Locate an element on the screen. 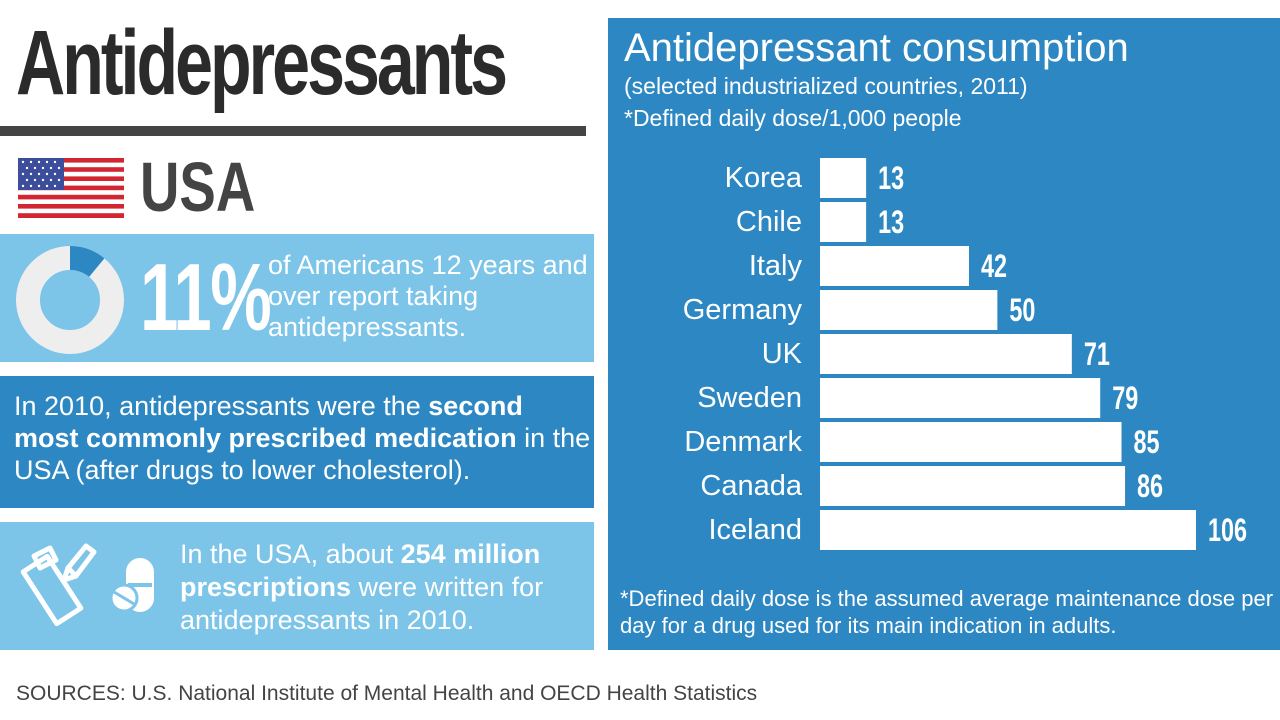  prescription-clipboard-icon is located at coordinates (58, 585).